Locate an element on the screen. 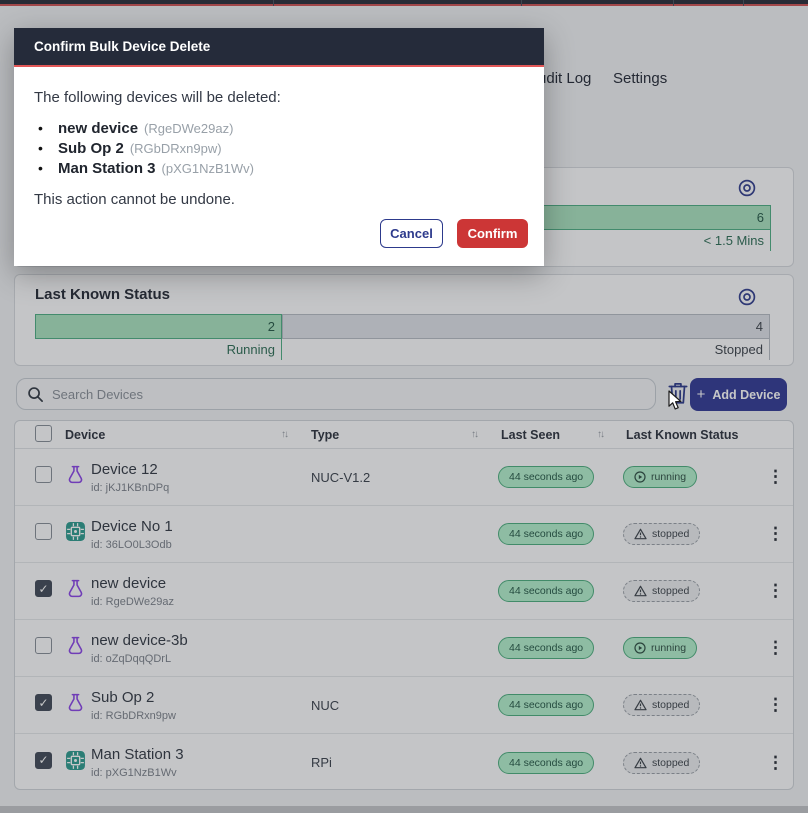  add-device-button: + Add Device is located at coordinates (738, 394).